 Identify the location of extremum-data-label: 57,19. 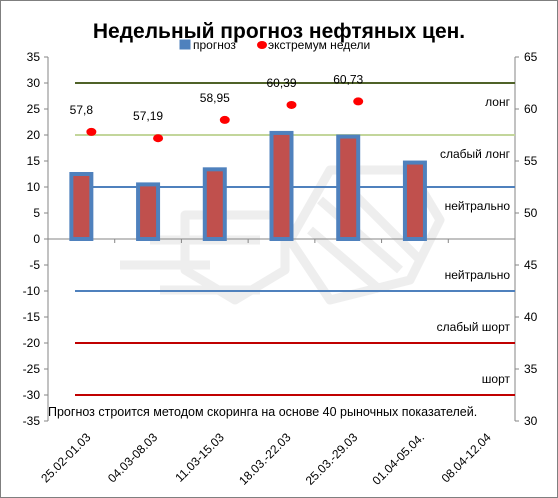
(148, 116).